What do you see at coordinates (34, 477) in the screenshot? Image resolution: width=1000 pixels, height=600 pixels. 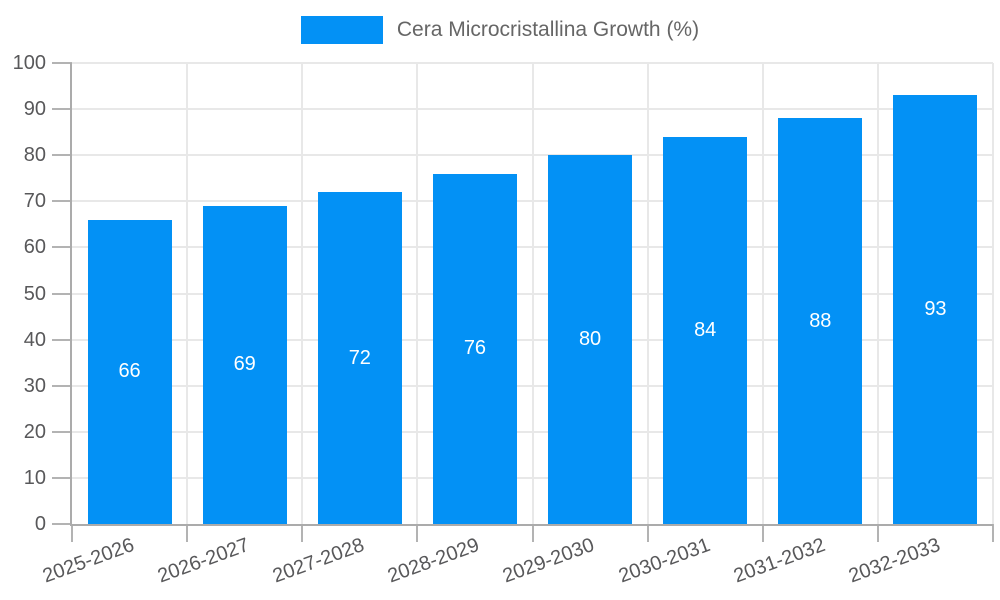 I see `y-axis-tick-label: 10` at bounding box center [34, 477].